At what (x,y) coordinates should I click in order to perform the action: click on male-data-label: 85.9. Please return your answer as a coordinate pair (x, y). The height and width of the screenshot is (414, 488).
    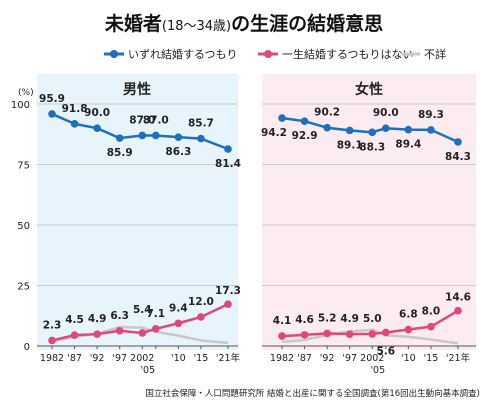
    Looking at the image, I should click on (120, 153).